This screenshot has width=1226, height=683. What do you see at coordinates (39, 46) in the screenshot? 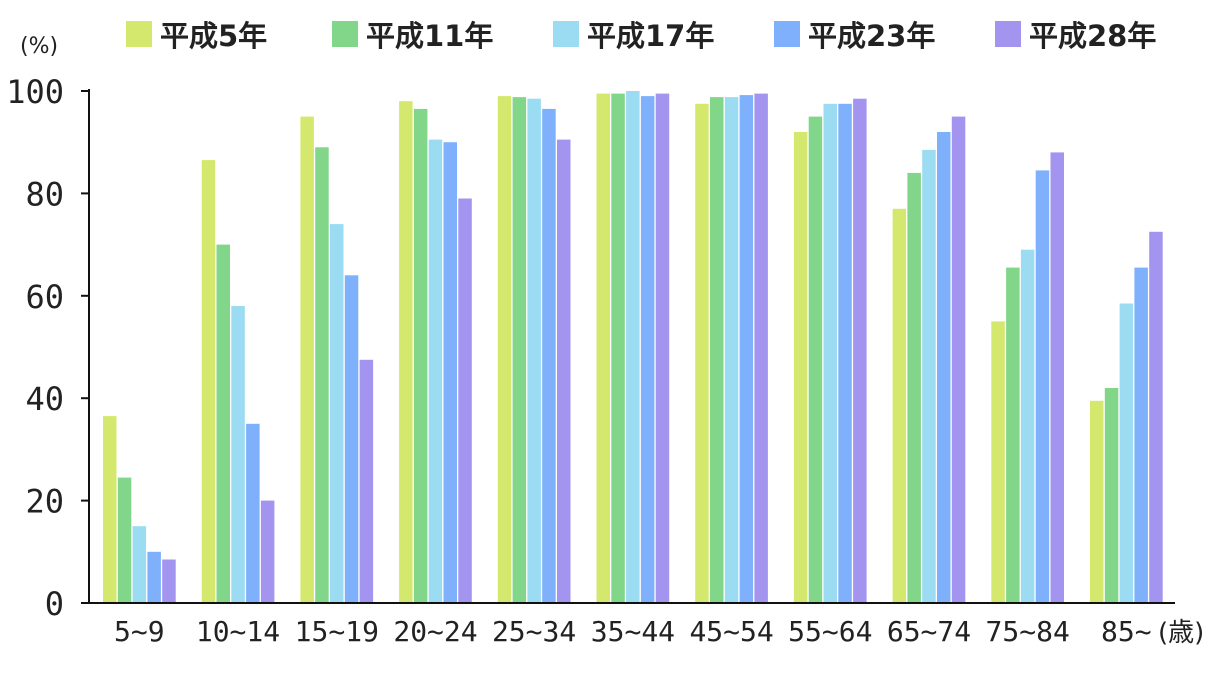
I see `y-axis-unit: (%)` at bounding box center [39, 46].